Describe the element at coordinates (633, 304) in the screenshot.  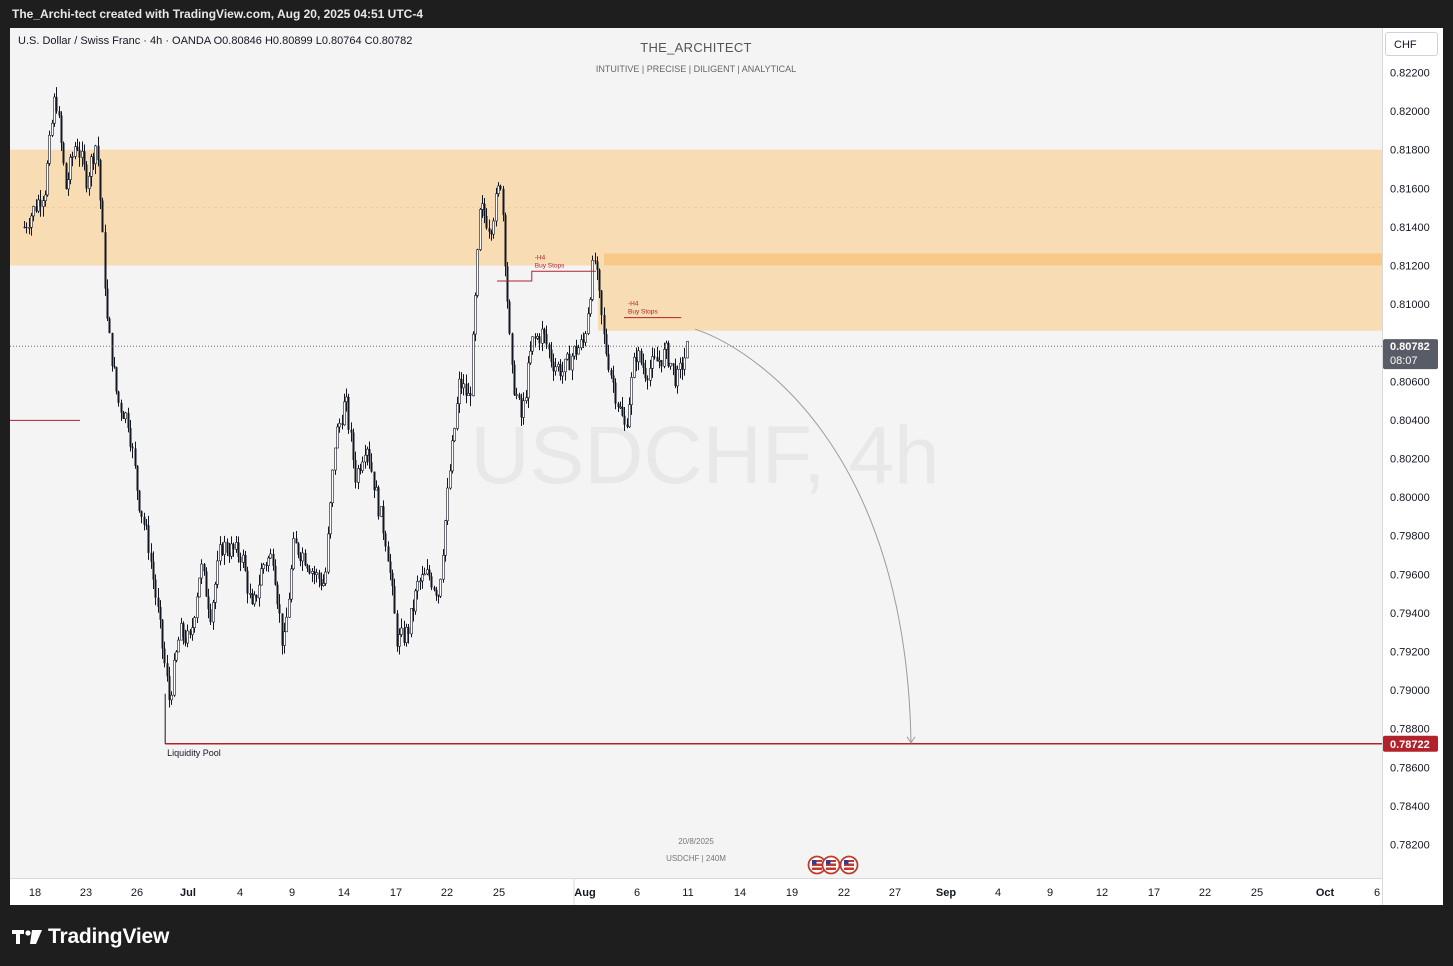
I see `buy-stops-label-2a: -H4` at that location.